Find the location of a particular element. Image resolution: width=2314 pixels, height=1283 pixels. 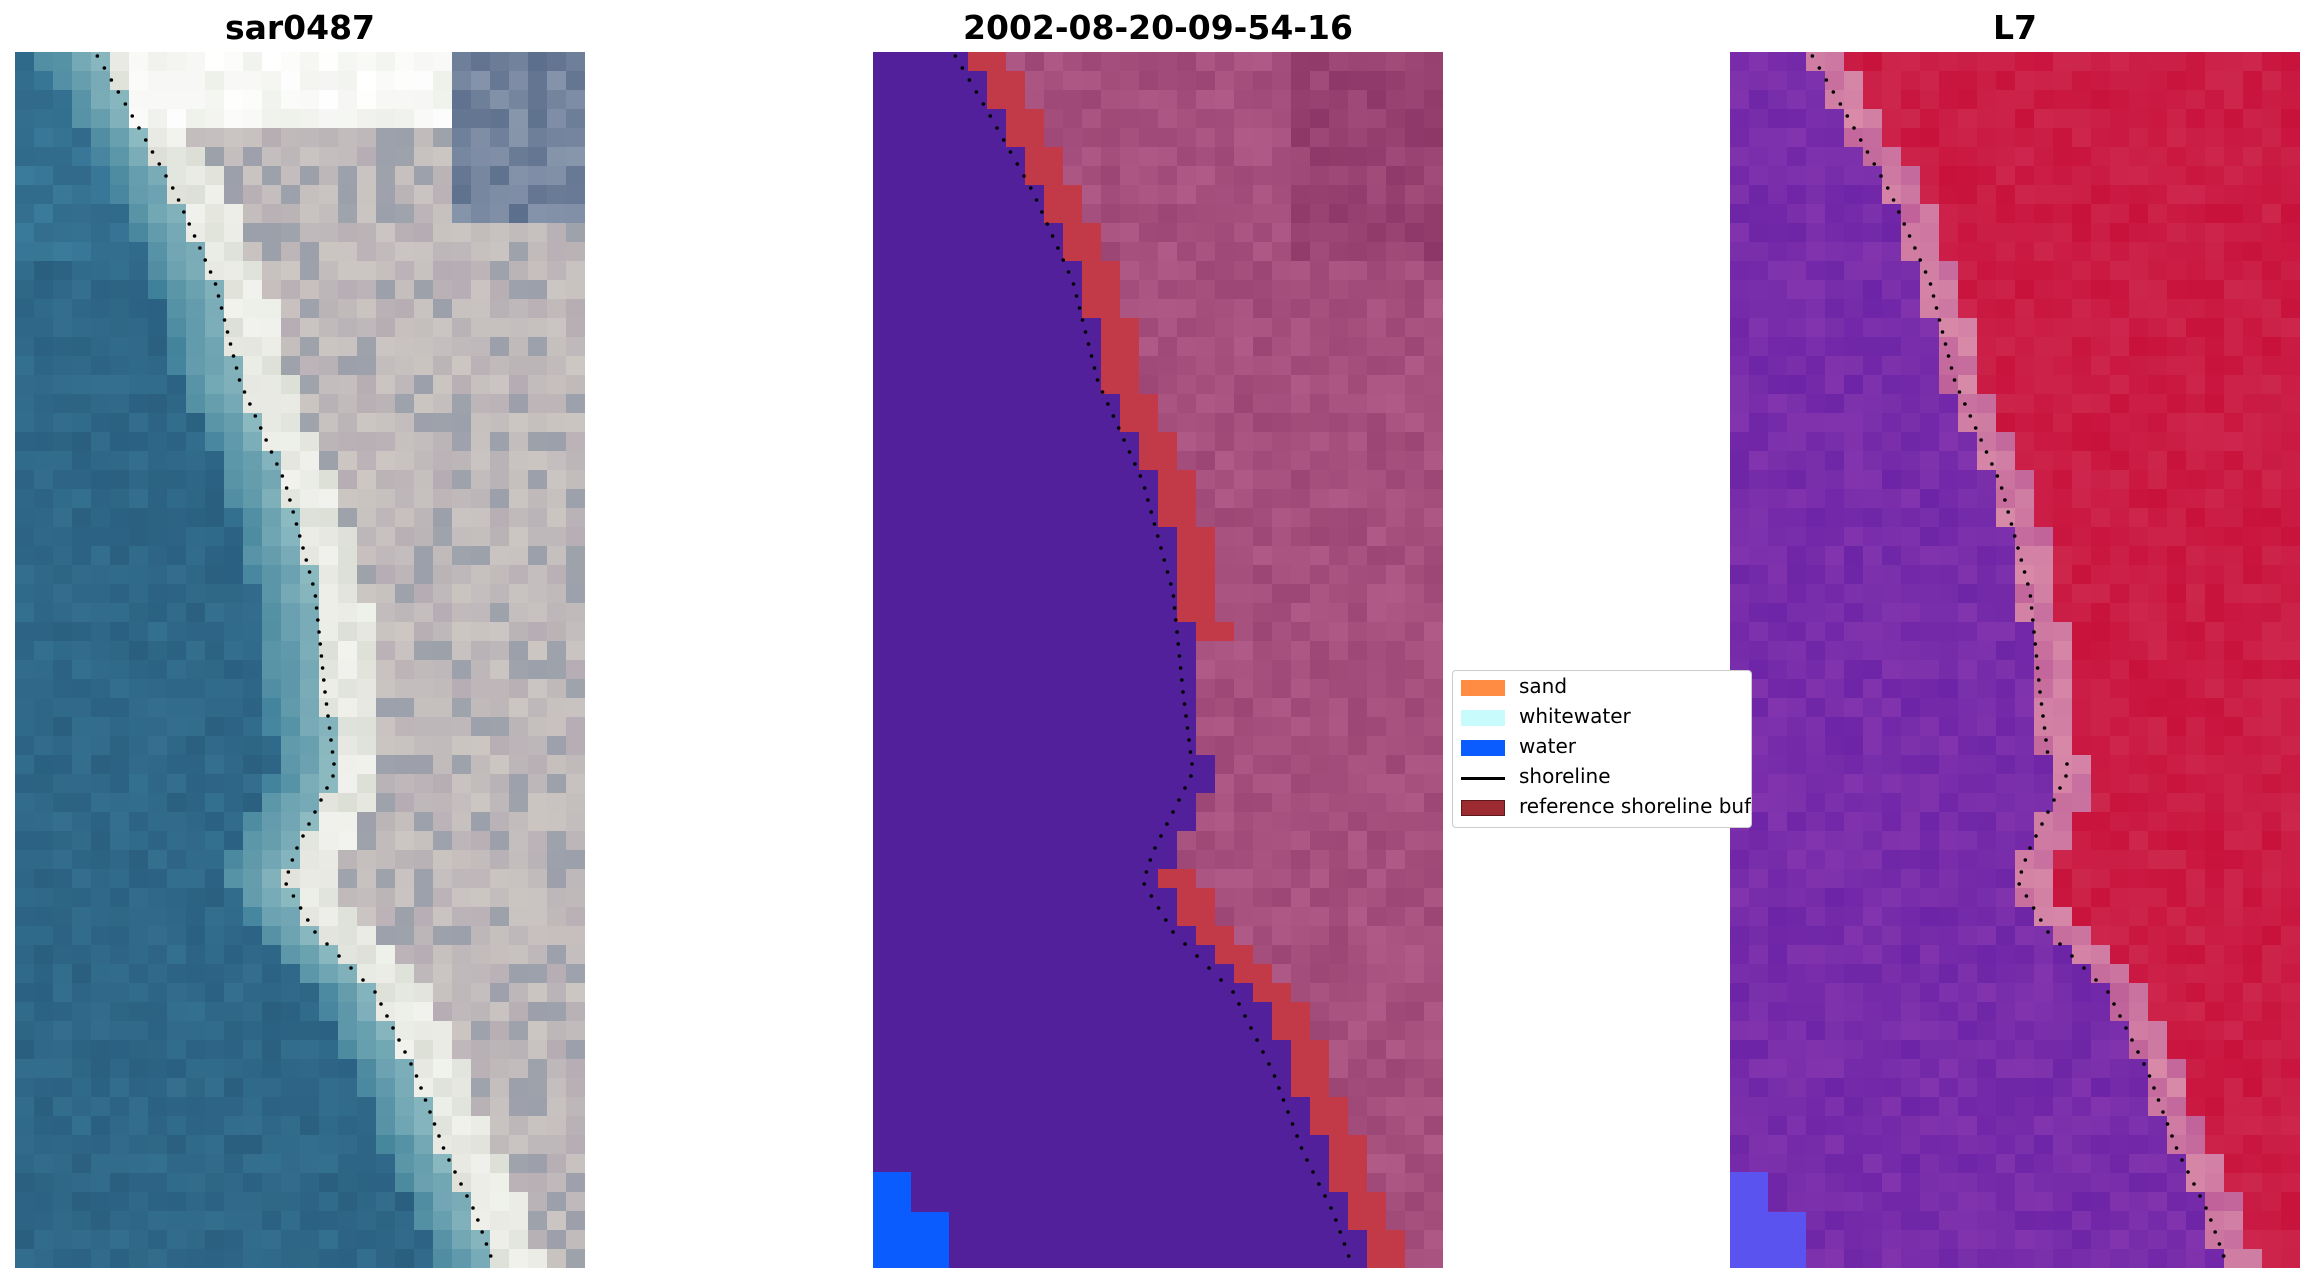

legend-label-reference-shoreline-buffer: reference shoreline buffer is located at coordinates (1635, 806).